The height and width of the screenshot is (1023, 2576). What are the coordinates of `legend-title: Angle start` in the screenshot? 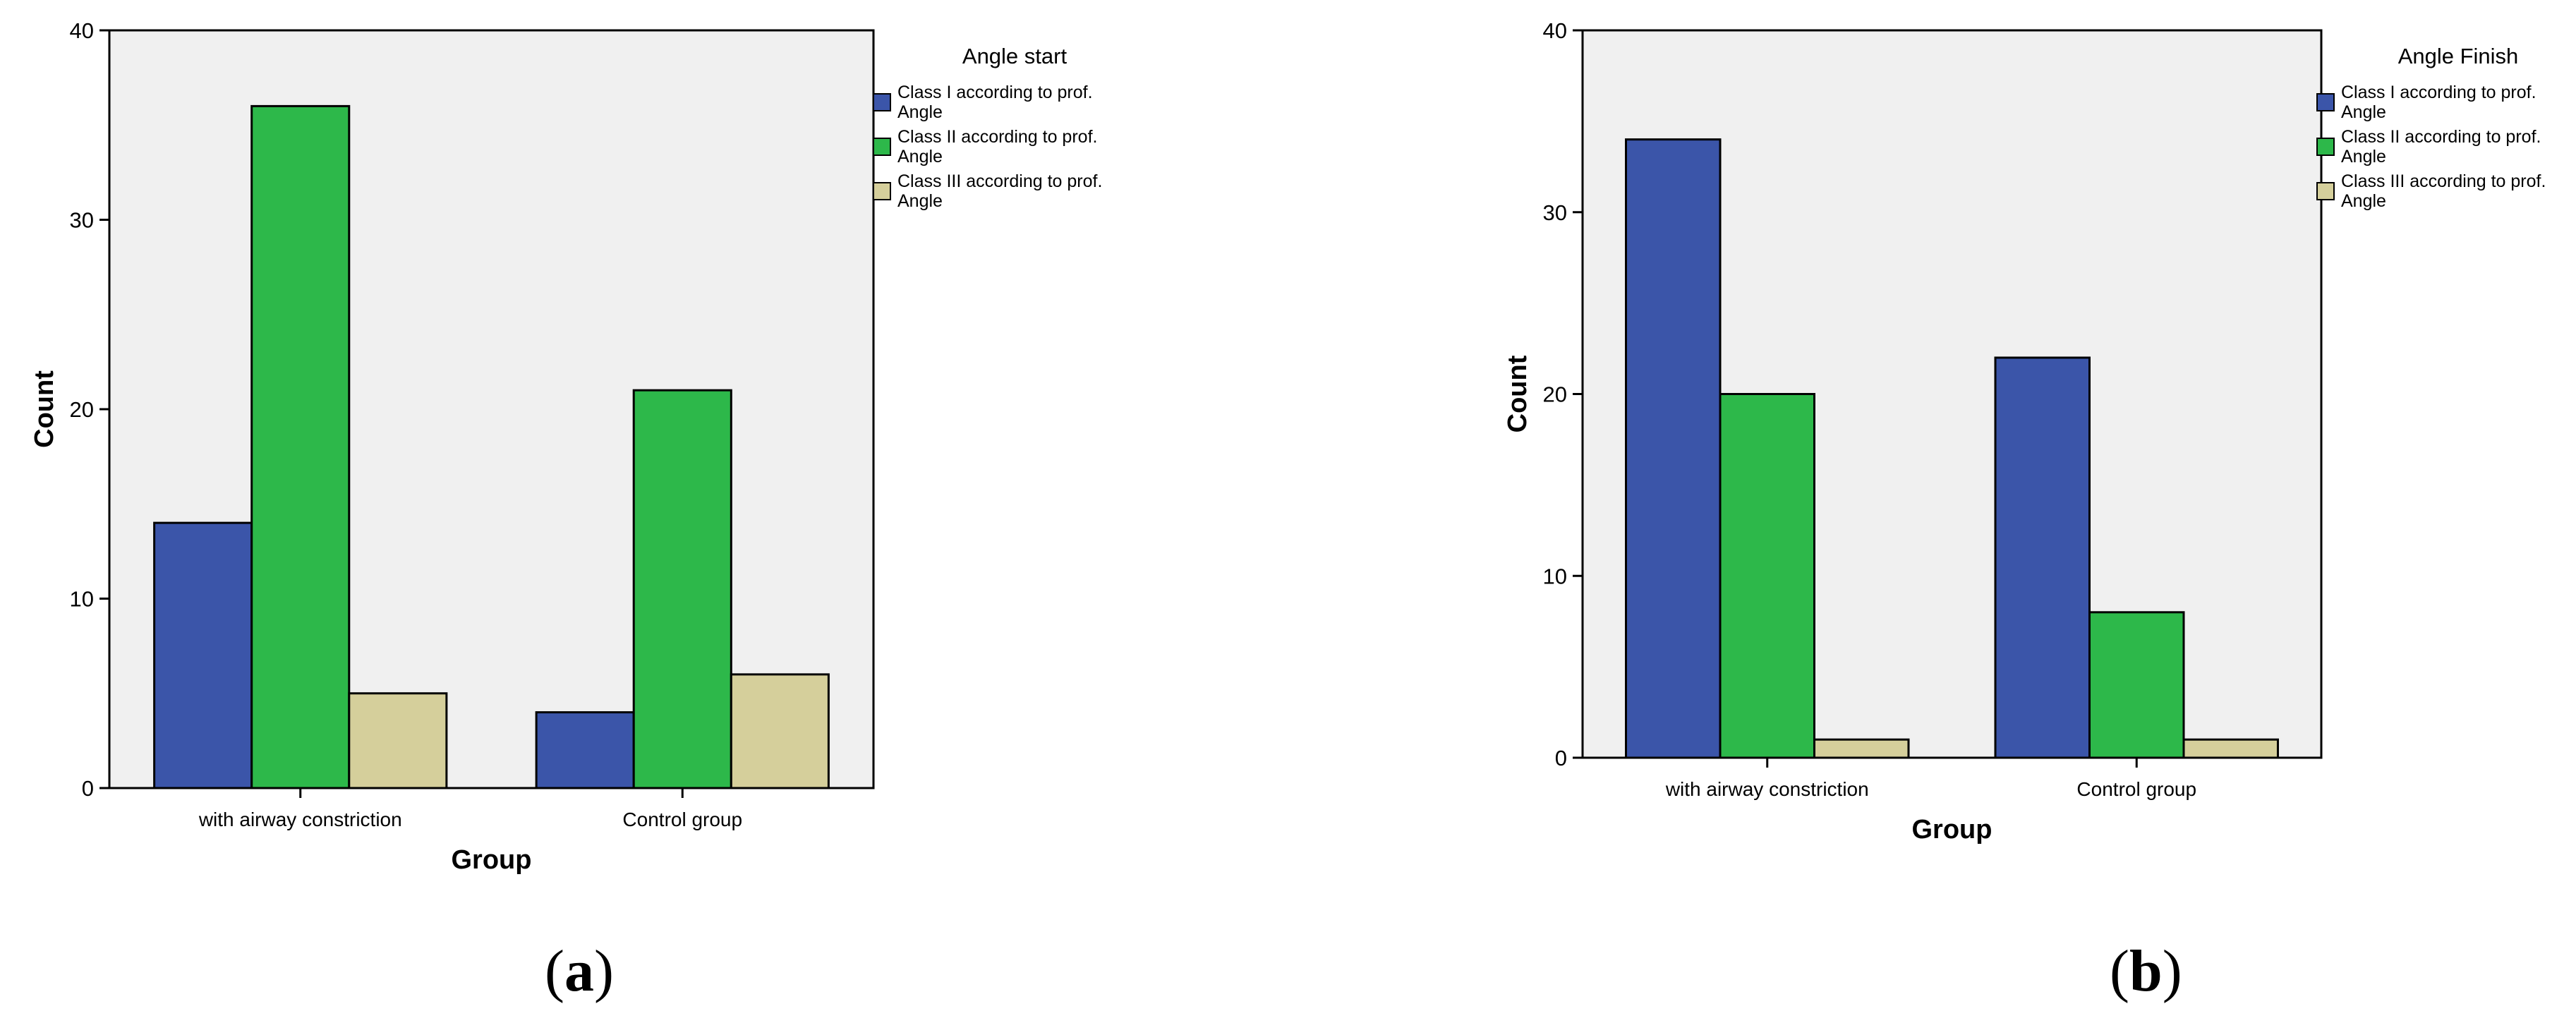 It's located at (1015, 56).